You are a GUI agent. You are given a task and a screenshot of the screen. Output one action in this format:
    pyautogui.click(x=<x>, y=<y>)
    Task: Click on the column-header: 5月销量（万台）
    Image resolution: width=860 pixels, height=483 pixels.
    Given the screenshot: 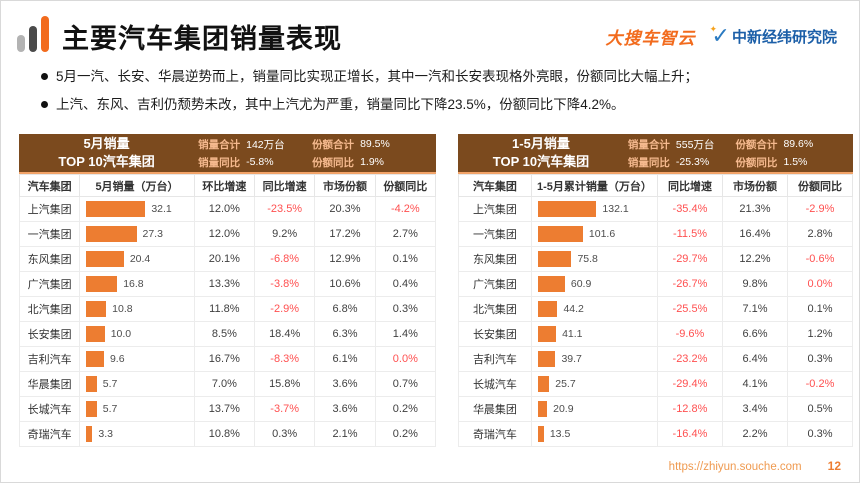 What is the action you would take?
    pyautogui.click(x=137, y=185)
    